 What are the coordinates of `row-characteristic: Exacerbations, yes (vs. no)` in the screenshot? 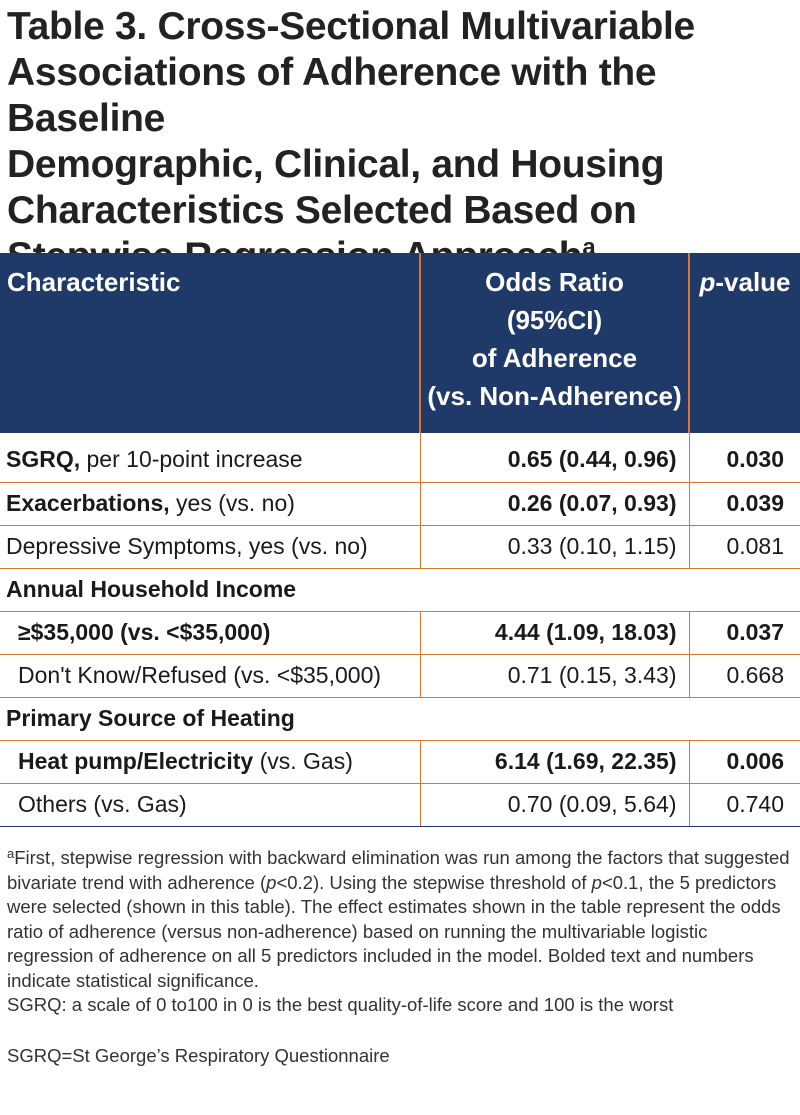 It's located at (210, 504).